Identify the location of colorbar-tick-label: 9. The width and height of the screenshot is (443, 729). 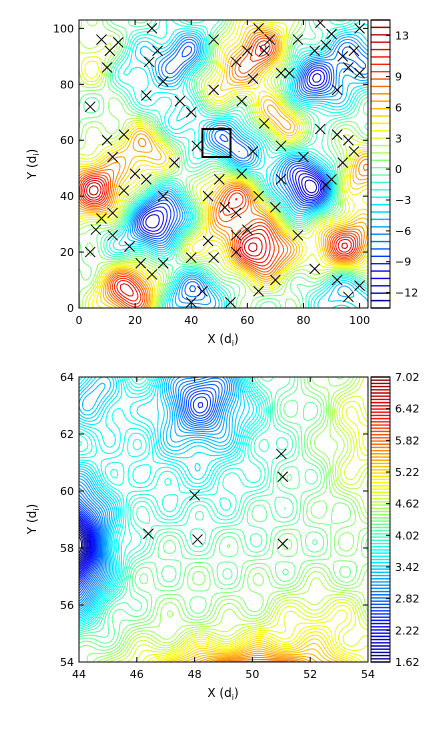
(398, 77).